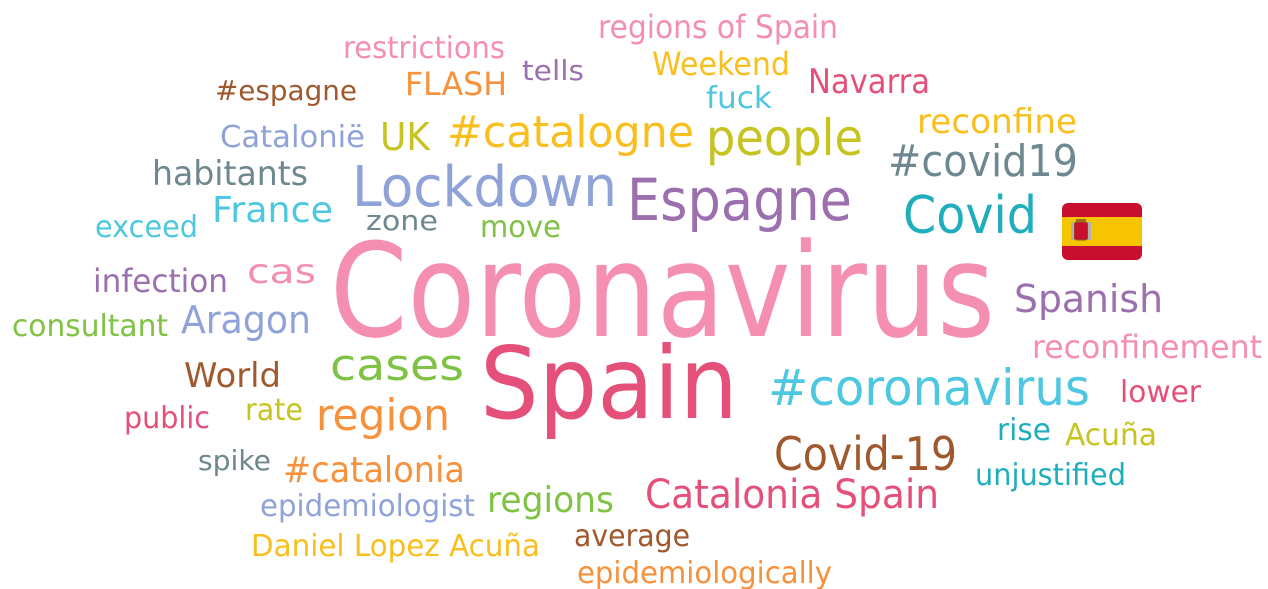  What do you see at coordinates (230, 174) in the screenshot?
I see `word: habitants` at bounding box center [230, 174].